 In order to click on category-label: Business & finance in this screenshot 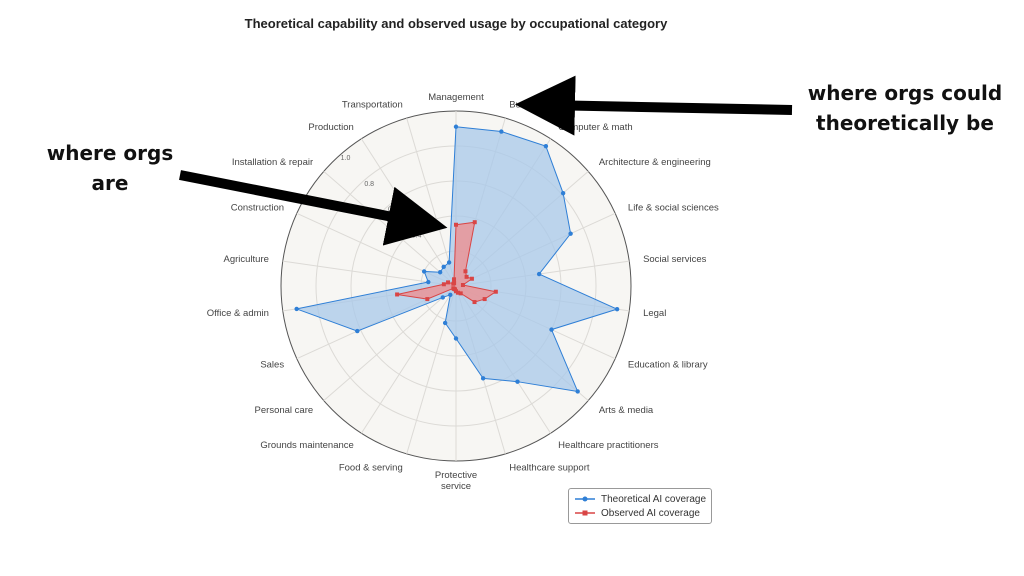, I will do `click(549, 105)`.